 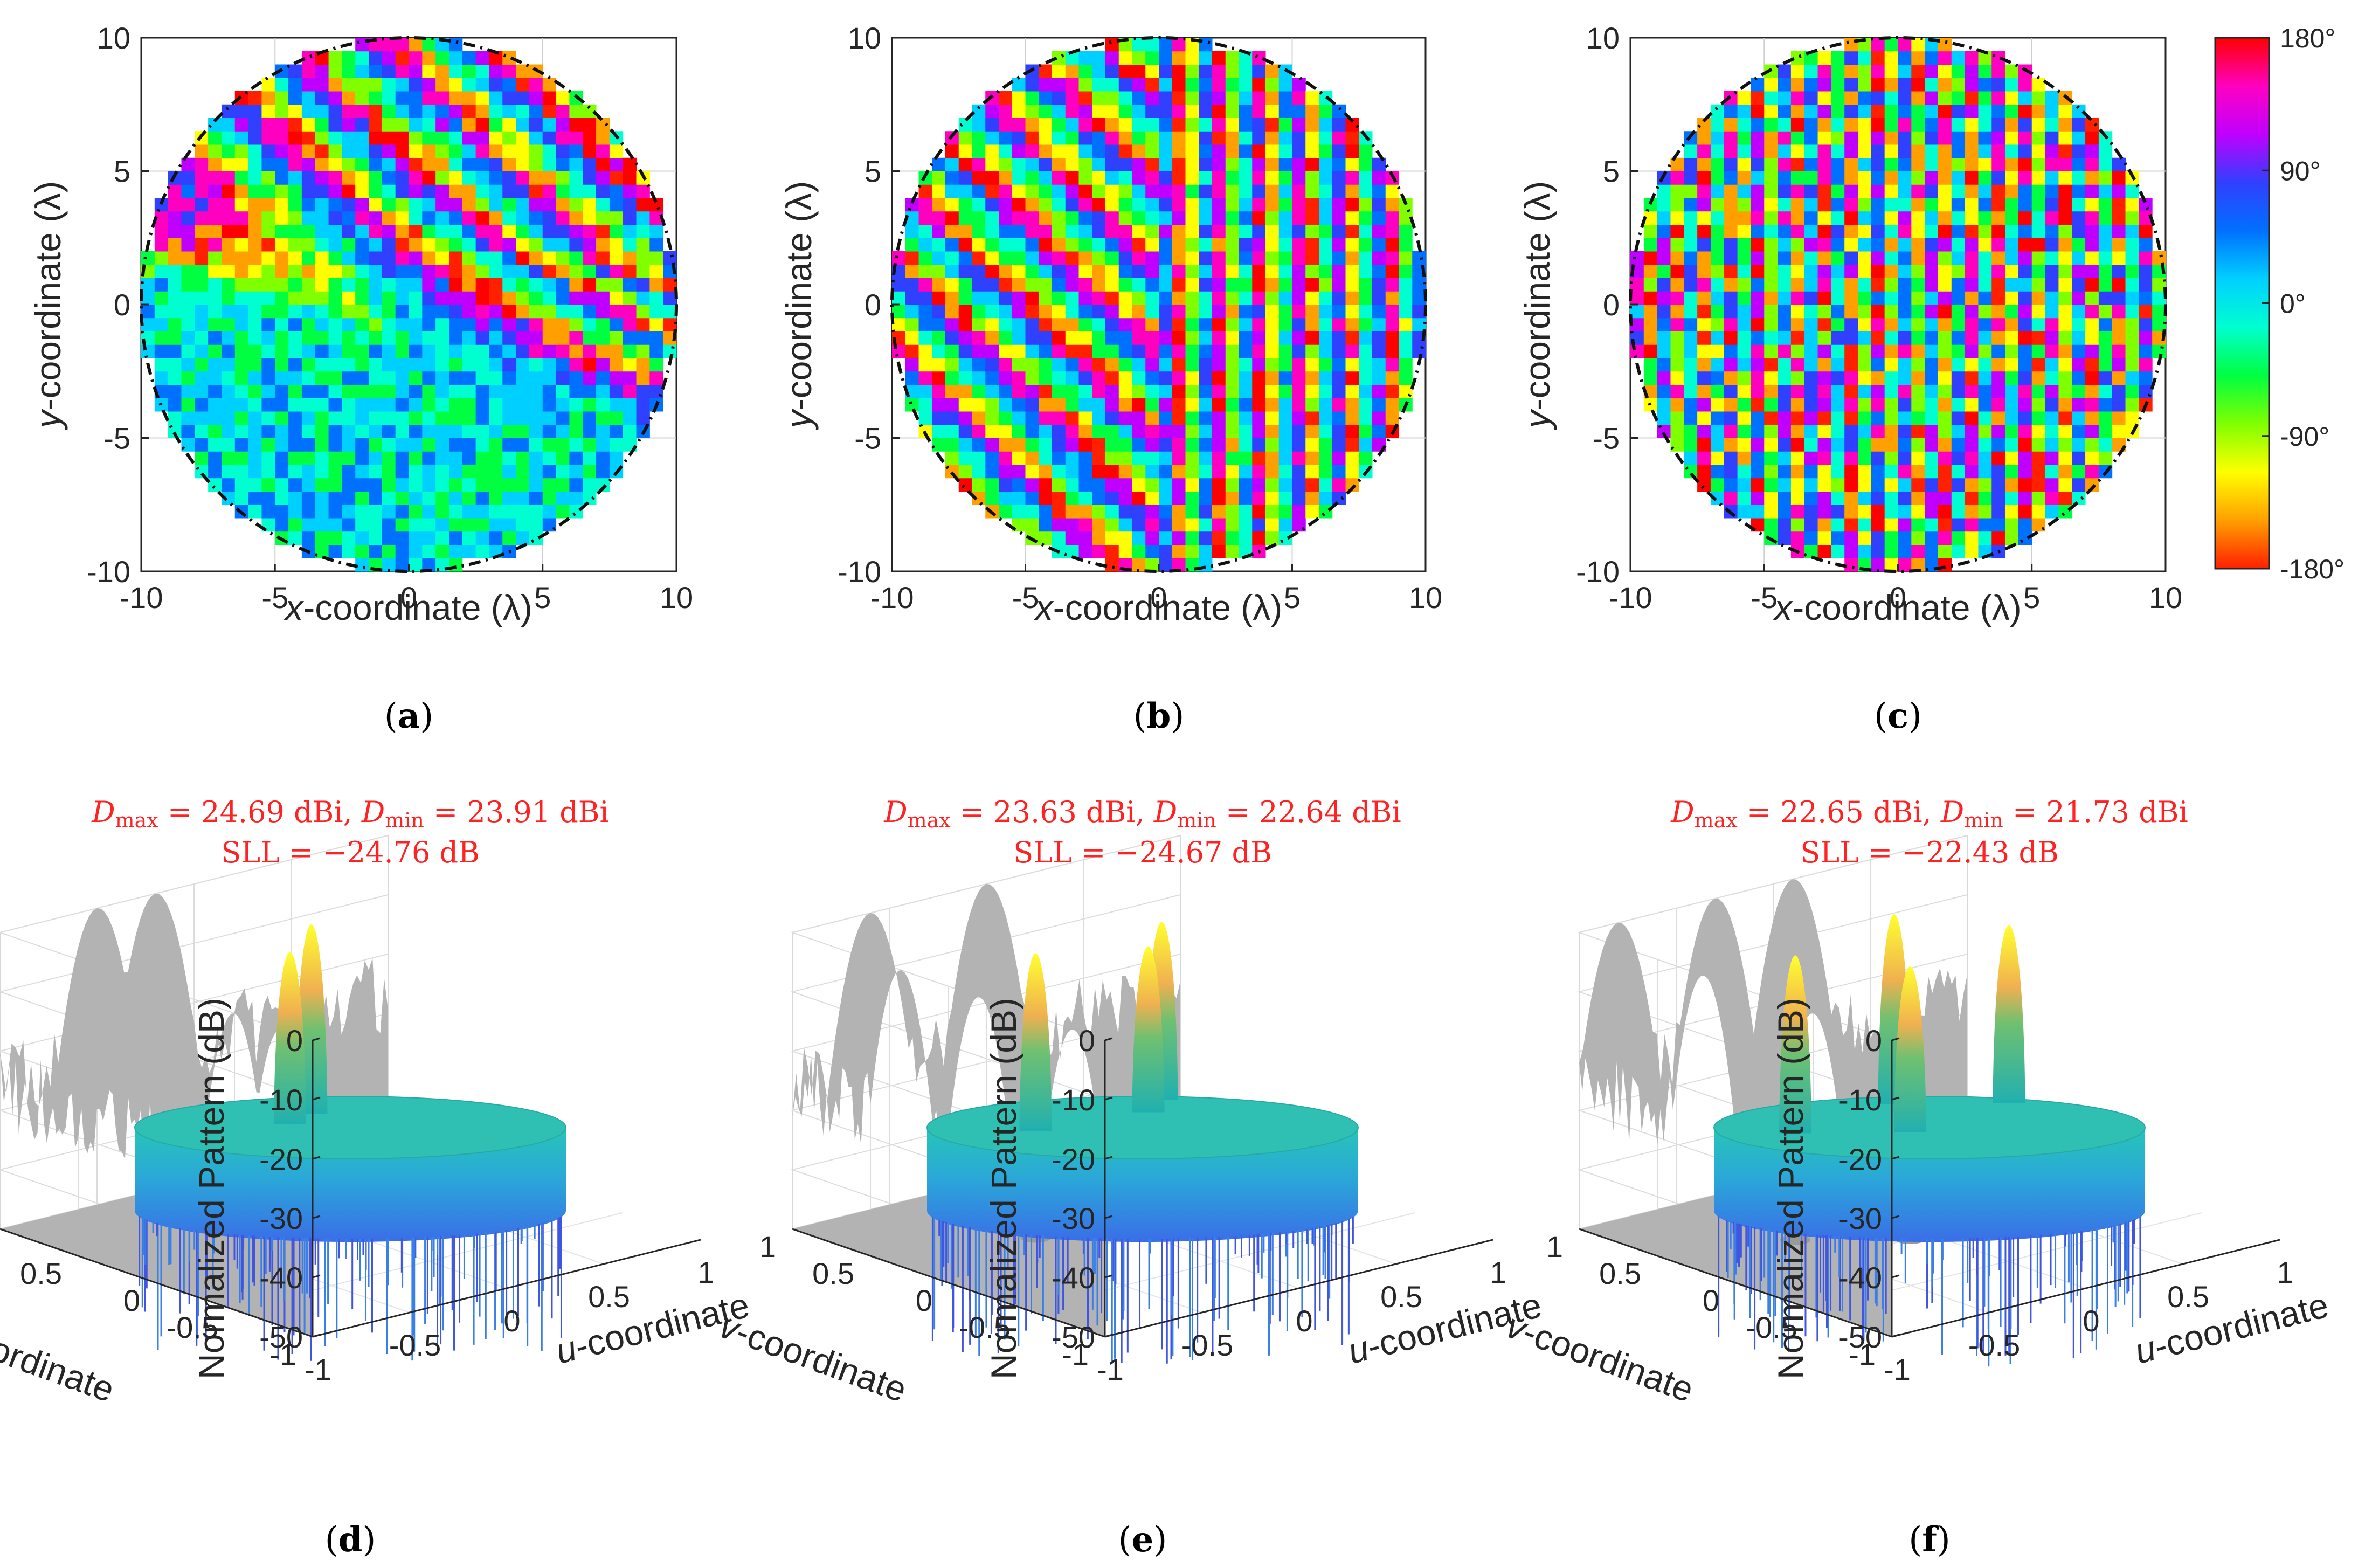 I want to click on x-axis-label: x-coordinate (λ), so click(x=1158, y=607).